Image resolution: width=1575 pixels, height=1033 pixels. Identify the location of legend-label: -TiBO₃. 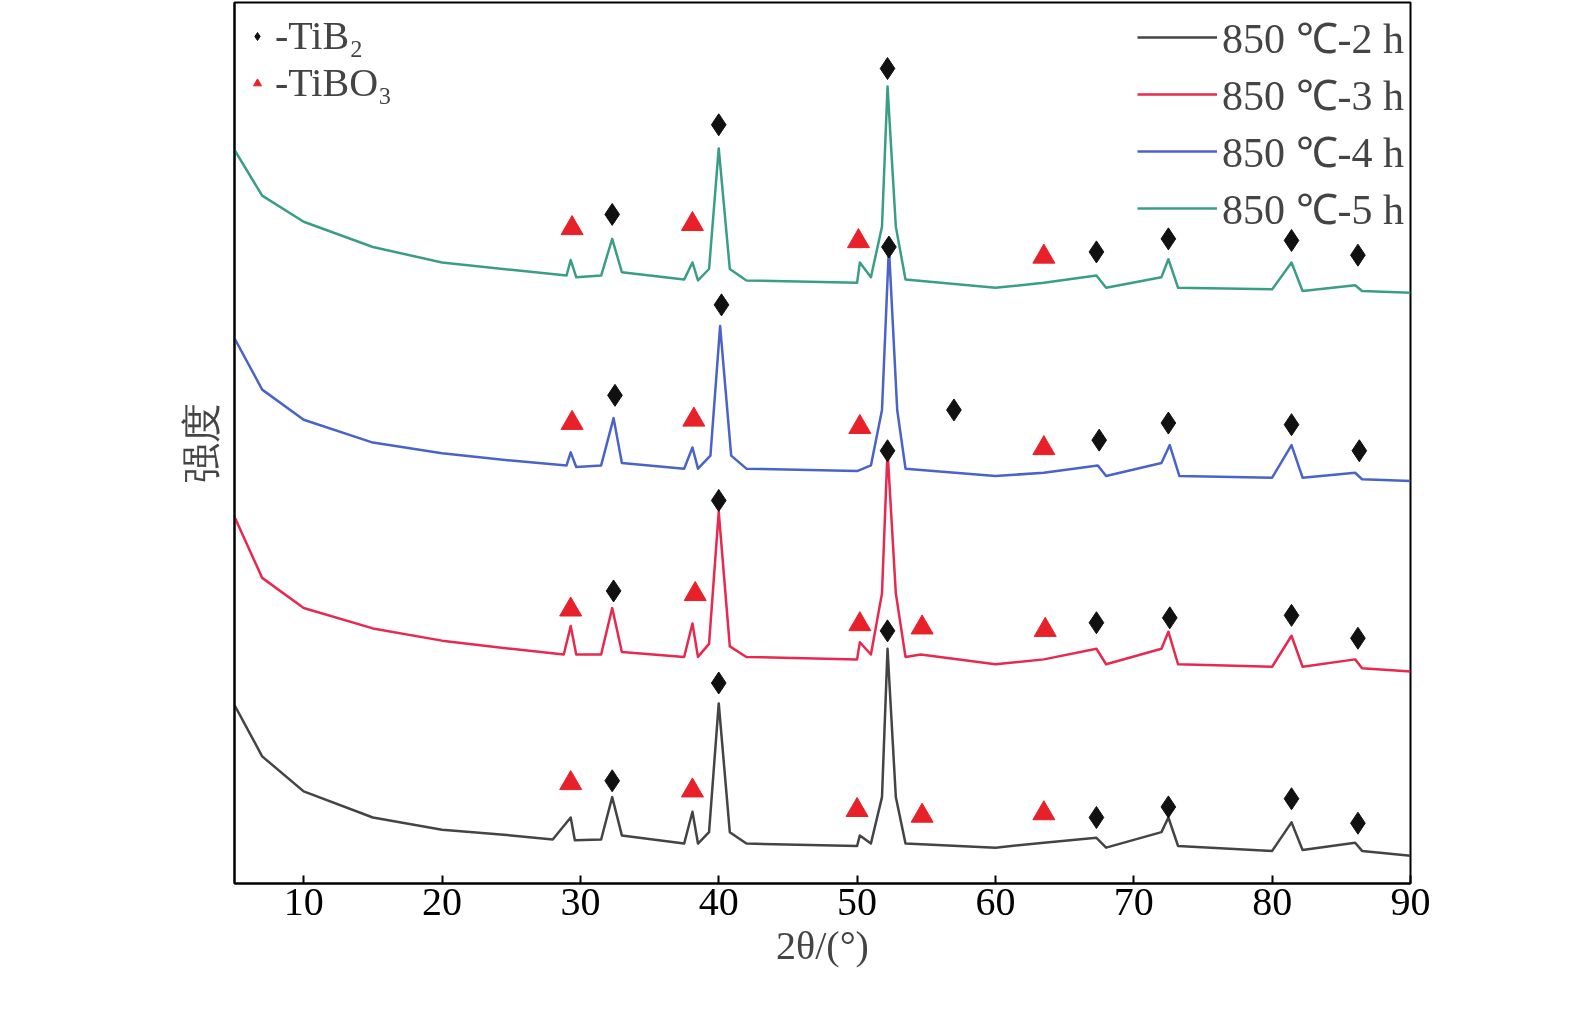
(333, 82).